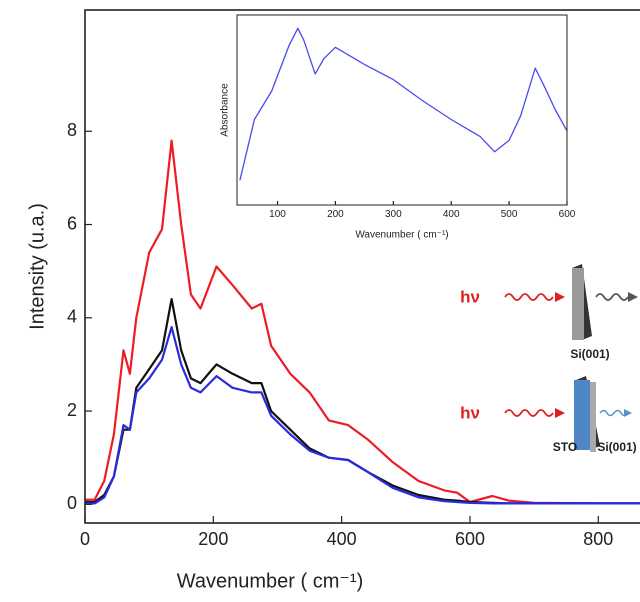 This screenshot has height=602, width=640. What do you see at coordinates (582, 415) in the screenshot?
I see `sto-slab` at bounding box center [582, 415].